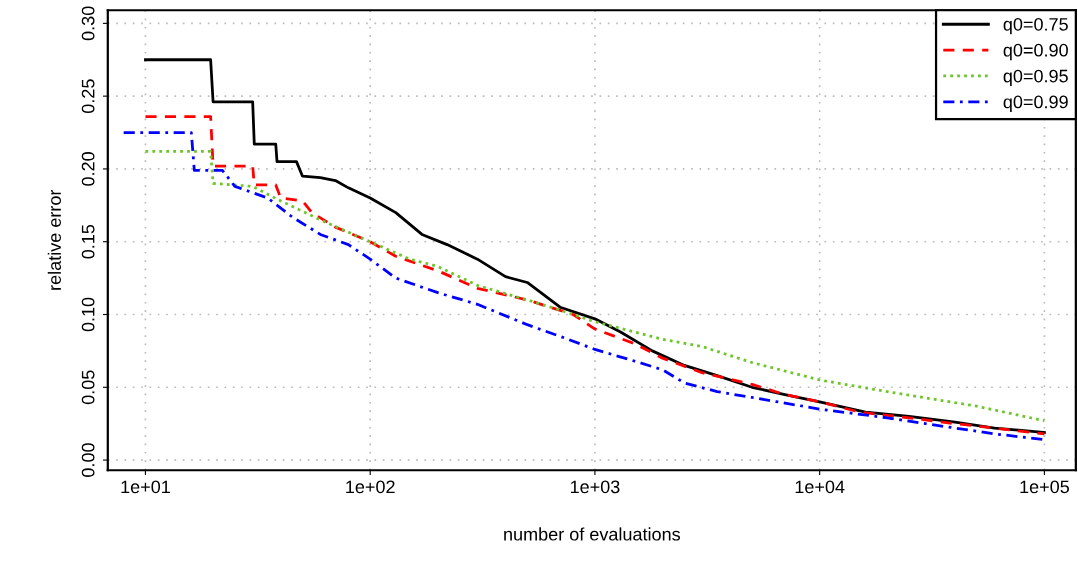 Image resolution: width=1078 pixels, height=570 pixels. What do you see at coordinates (592, 534) in the screenshot?
I see `x-axis-title: number of evaluations` at bounding box center [592, 534].